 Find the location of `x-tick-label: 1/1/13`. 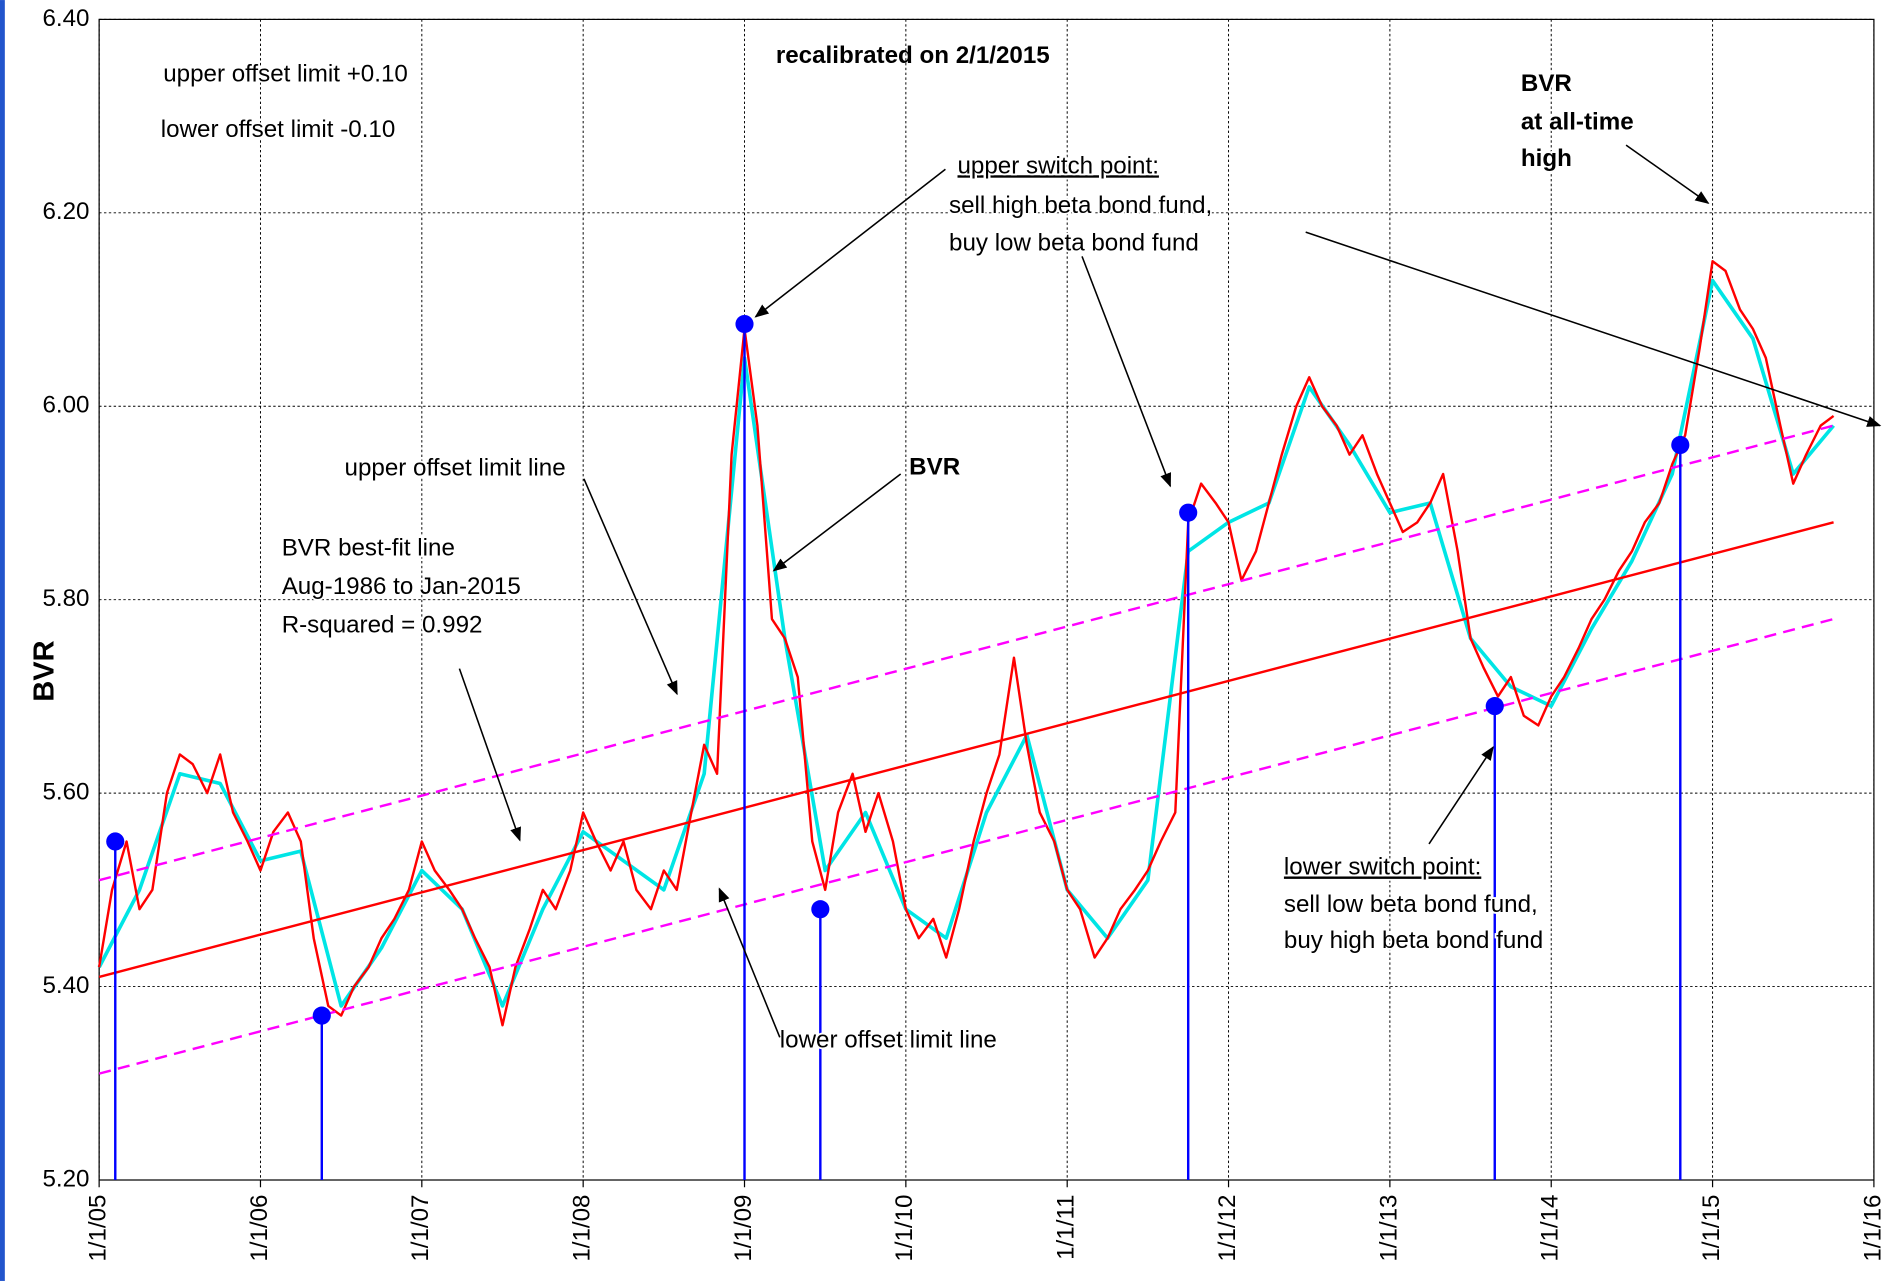

x-tick-label: 1/1/13 is located at coordinates (1388, 1228).